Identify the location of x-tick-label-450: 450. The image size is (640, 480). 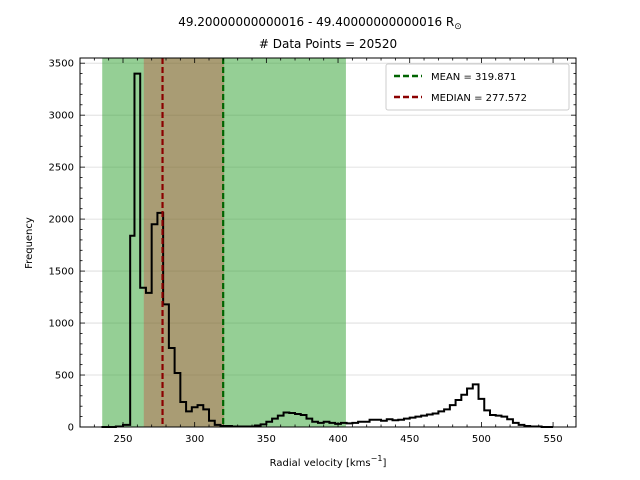
(409, 439).